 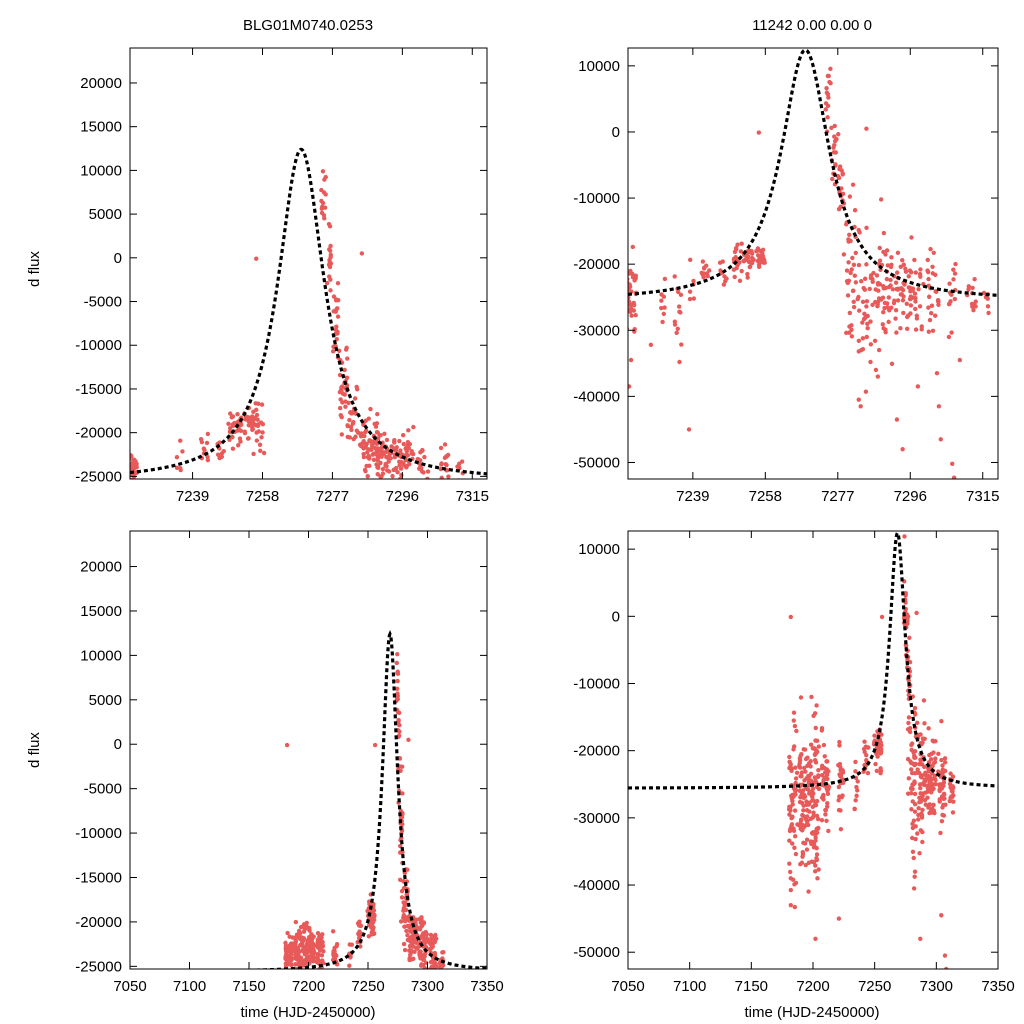 What do you see at coordinates (103, 302) in the screenshot?
I see `y-tick-label: -5000` at bounding box center [103, 302].